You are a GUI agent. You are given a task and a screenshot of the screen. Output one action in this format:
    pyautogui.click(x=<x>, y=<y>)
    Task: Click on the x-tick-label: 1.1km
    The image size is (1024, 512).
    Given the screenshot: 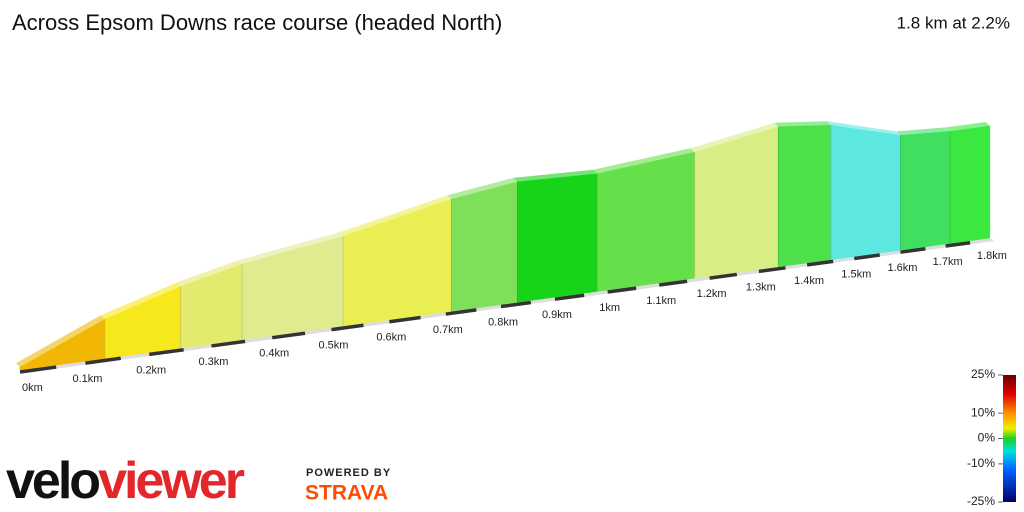 What is the action you would take?
    pyautogui.click(x=661, y=301)
    